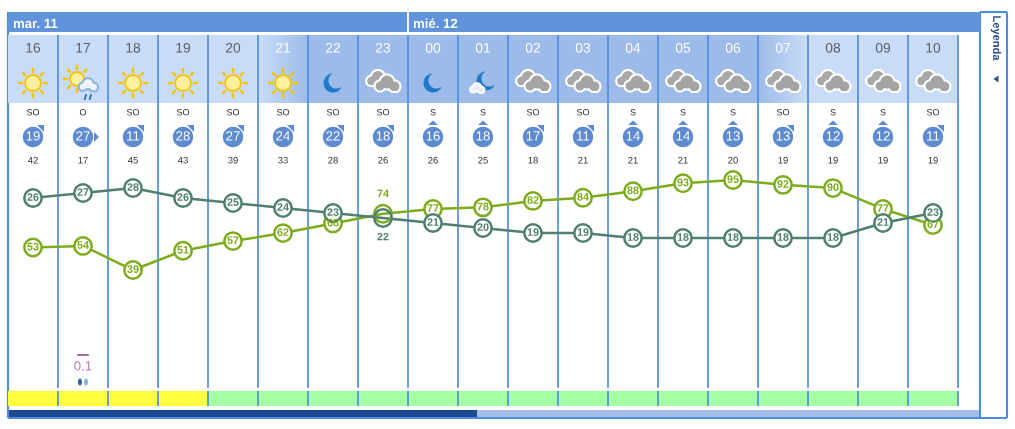  I want to click on data-label: 20, so click(483, 227).